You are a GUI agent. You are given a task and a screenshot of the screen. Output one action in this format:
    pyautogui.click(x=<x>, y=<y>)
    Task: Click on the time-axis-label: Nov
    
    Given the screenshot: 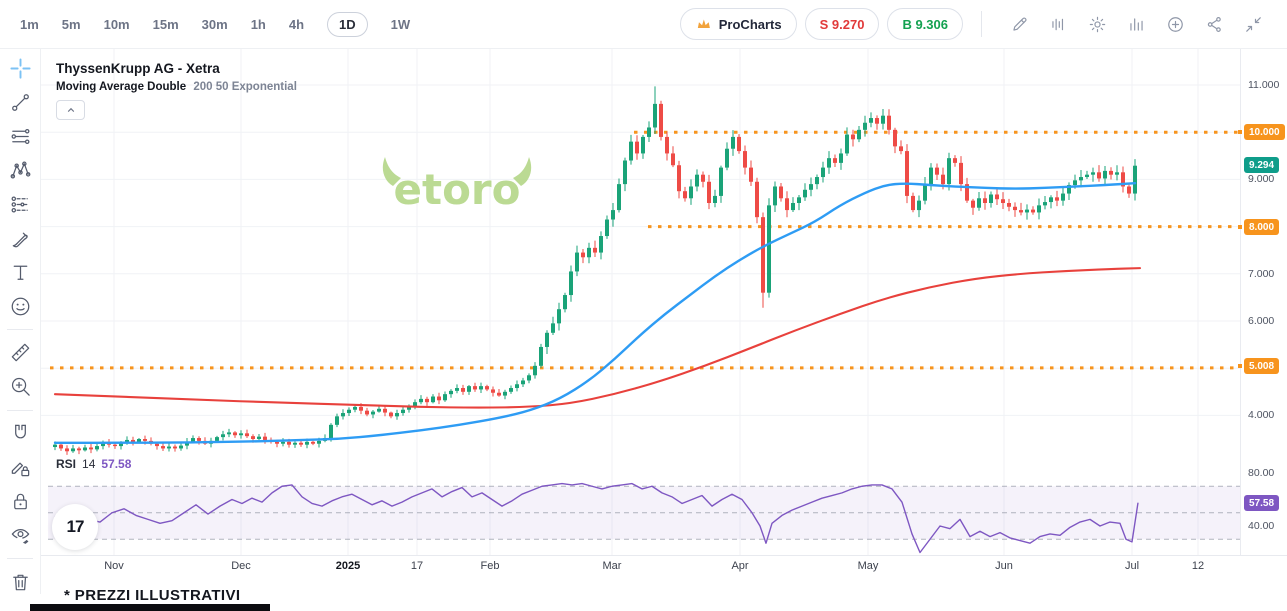 What is the action you would take?
    pyautogui.click(x=114, y=566)
    